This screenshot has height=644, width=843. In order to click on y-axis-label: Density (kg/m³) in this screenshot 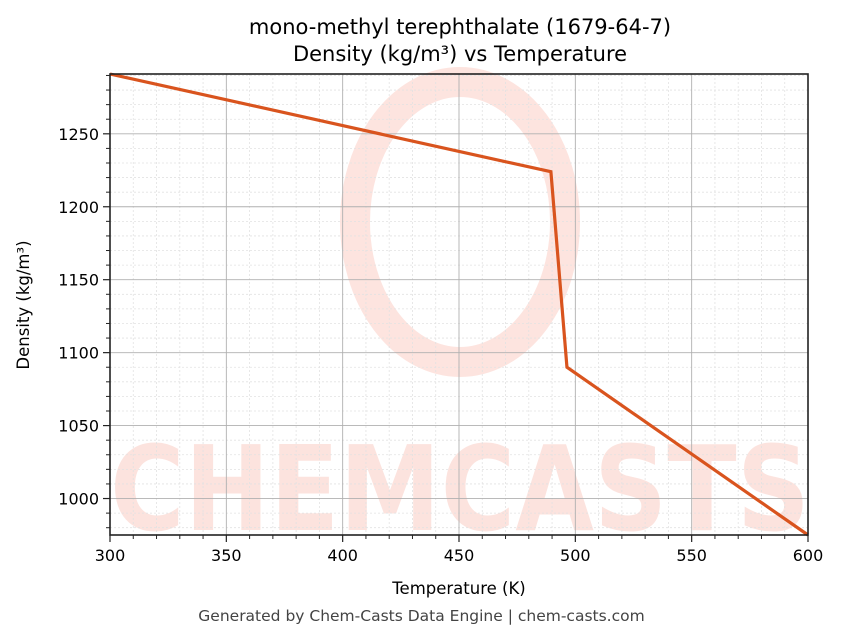, I will do `click(23, 304)`.